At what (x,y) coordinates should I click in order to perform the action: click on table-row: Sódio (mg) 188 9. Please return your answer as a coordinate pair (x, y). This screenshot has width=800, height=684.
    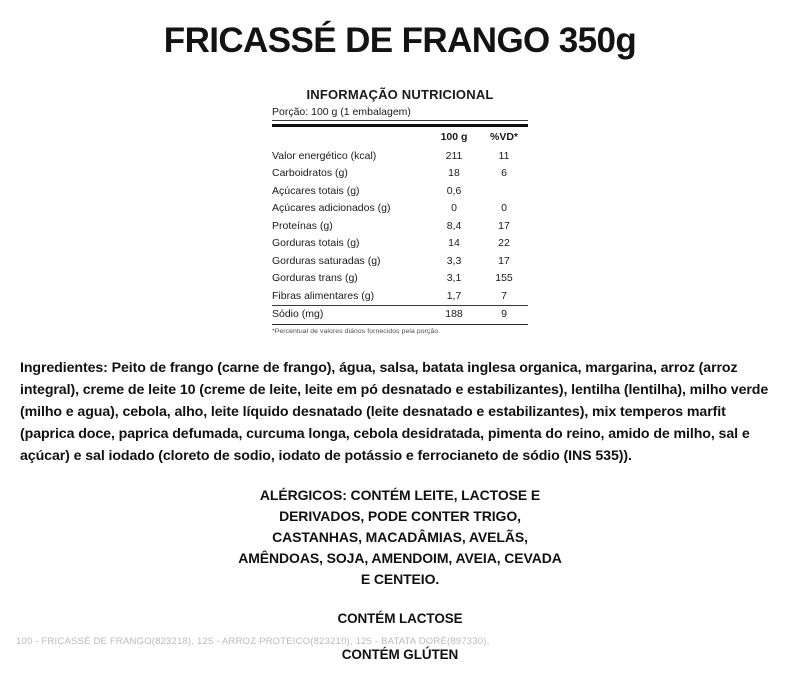
    Looking at the image, I should click on (400, 315).